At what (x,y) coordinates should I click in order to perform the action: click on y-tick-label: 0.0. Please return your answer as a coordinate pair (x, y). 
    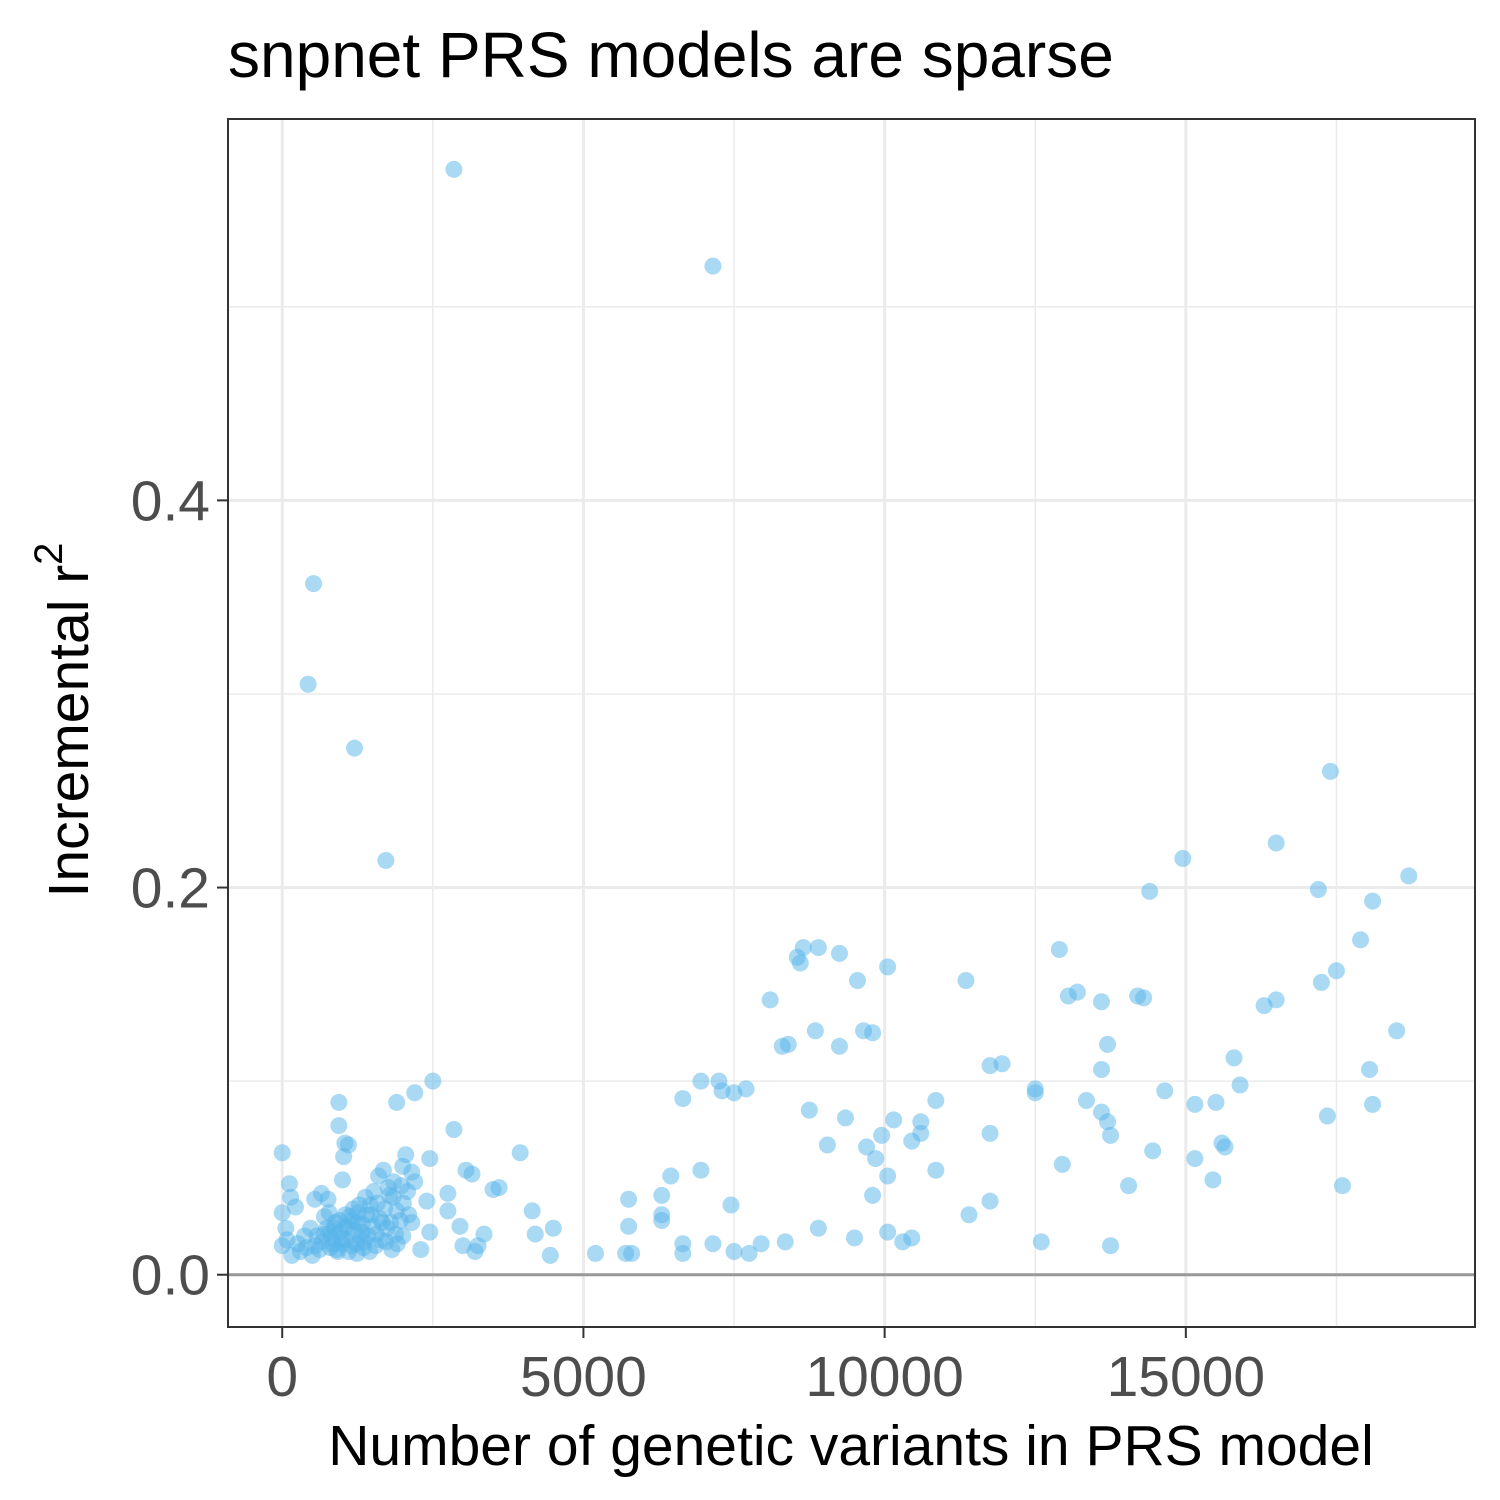
    Looking at the image, I should click on (170, 1276).